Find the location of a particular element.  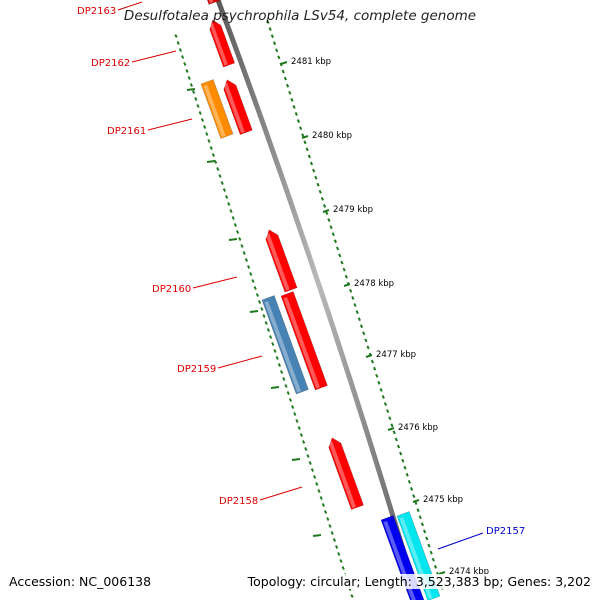

gene-label: DP2160 is located at coordinates (171, 289).